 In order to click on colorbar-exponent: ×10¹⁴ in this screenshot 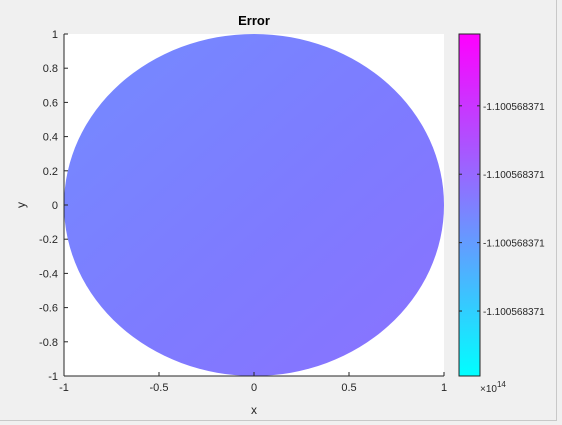, I will do `click(493, 387)`.